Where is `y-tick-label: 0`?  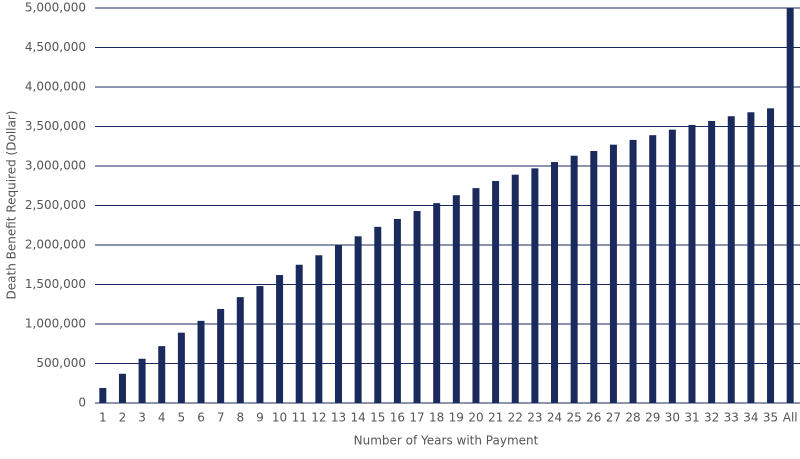
y-tick-label: 0 is located at coordinates (82, 403).